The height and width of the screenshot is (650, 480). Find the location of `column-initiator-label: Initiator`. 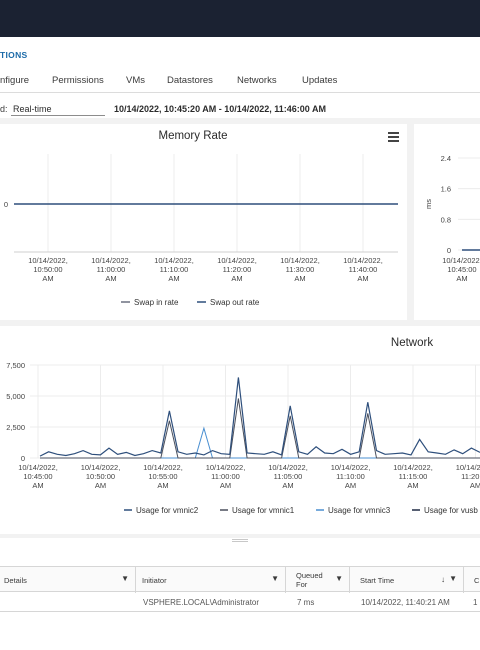

column-initiator-label: Initiator is located at coordinates (154, 580).